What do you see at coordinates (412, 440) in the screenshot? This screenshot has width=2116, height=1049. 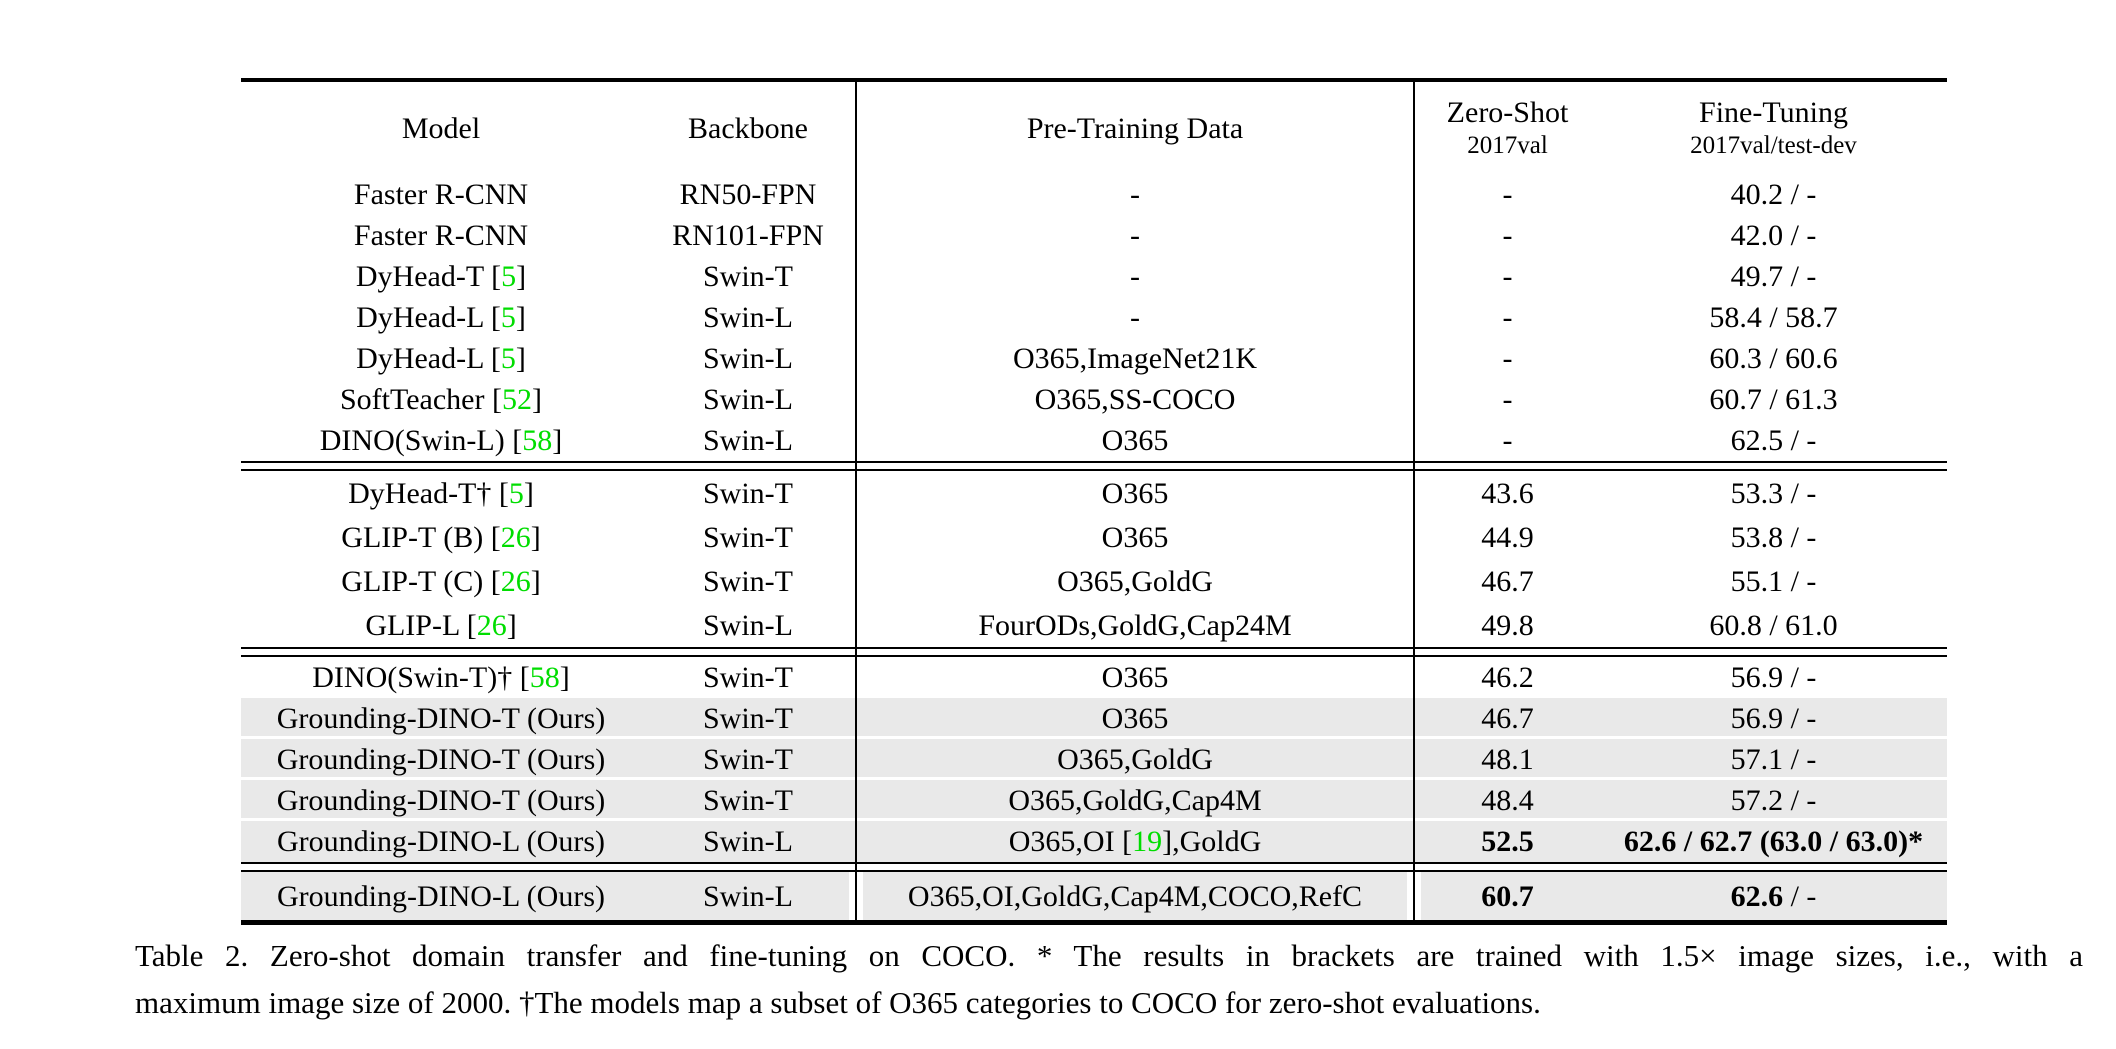 I see `model-name: DINO(Swin-L)` at bounding box center [412, 440].